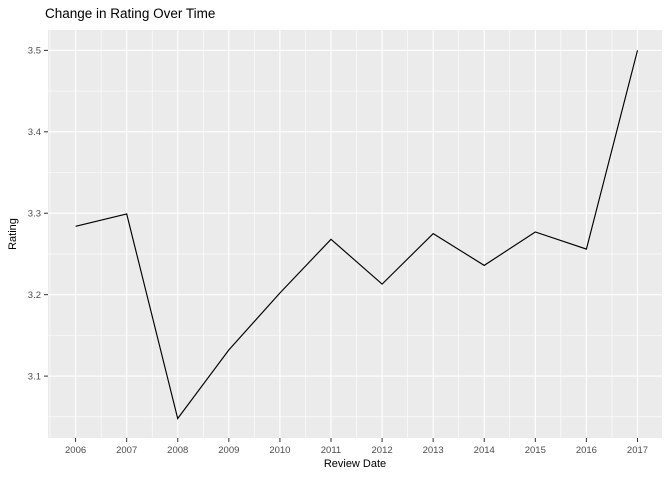 The height and width of the screenshot is (480, 672). What do you see at coordinates (34, 295) in the screenshot?
I see `y-tick-label: 3.2` at bounding box center [34, 295].